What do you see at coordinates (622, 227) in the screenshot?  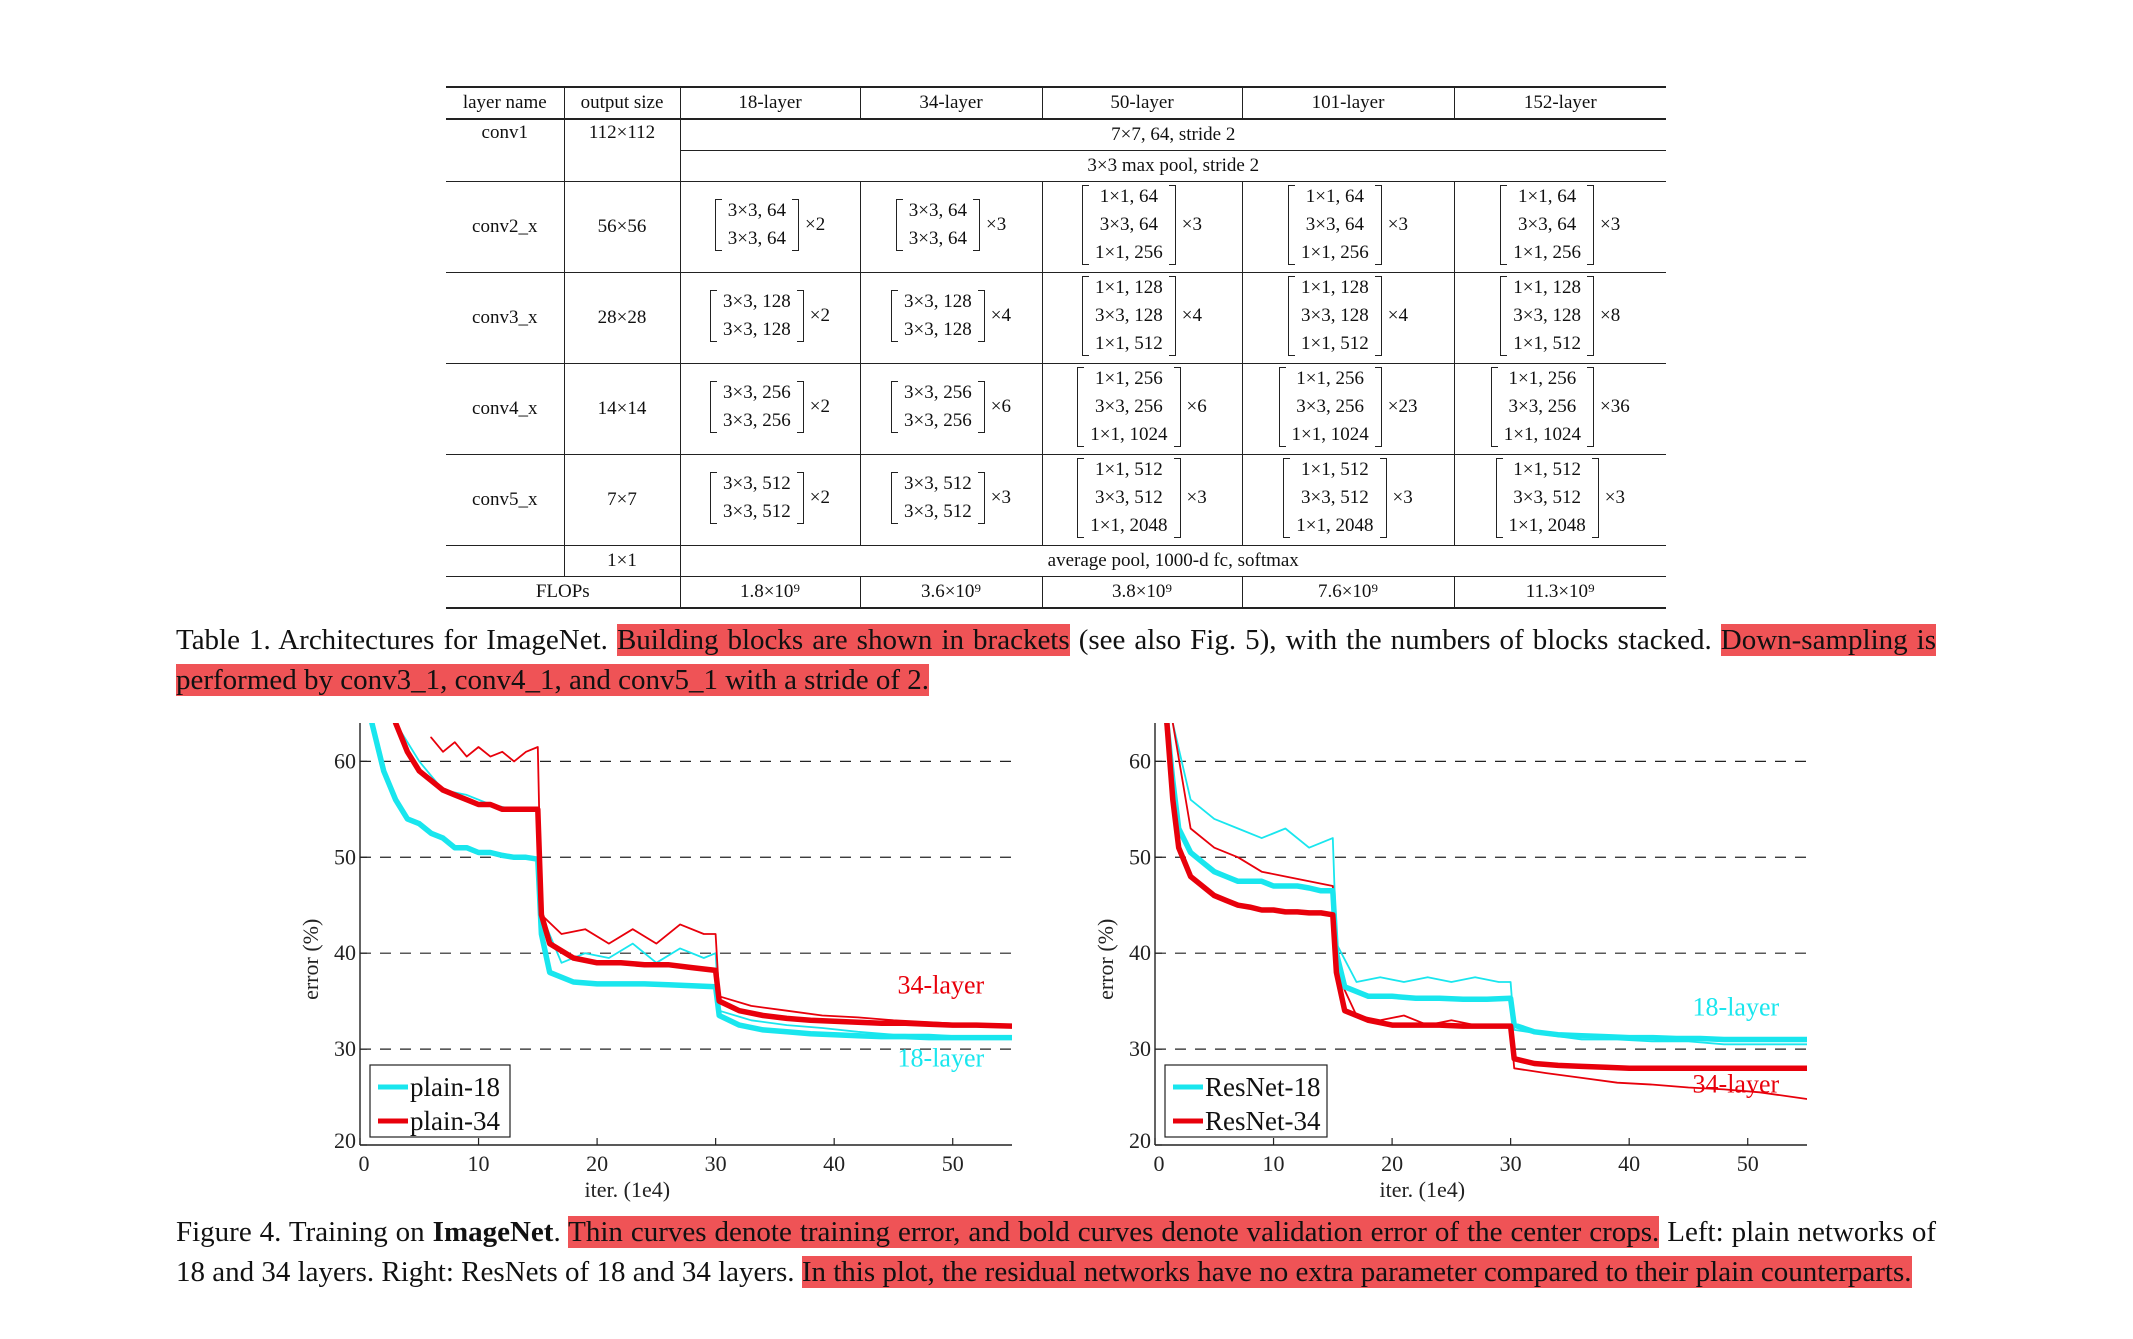 I see `output-size-cell: 56×56` at bounding box center [622, 227].